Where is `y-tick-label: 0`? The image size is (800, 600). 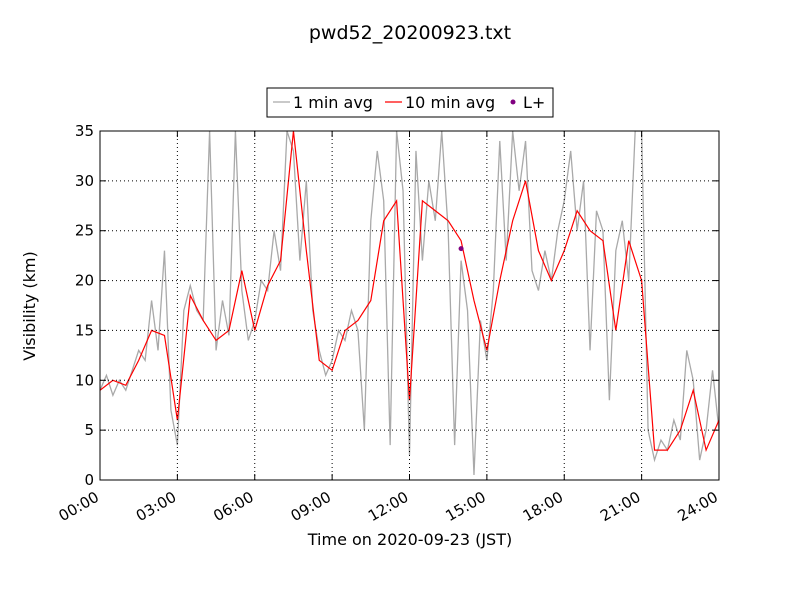 y-tick-label: 0 is located at coordinates (89, 480).